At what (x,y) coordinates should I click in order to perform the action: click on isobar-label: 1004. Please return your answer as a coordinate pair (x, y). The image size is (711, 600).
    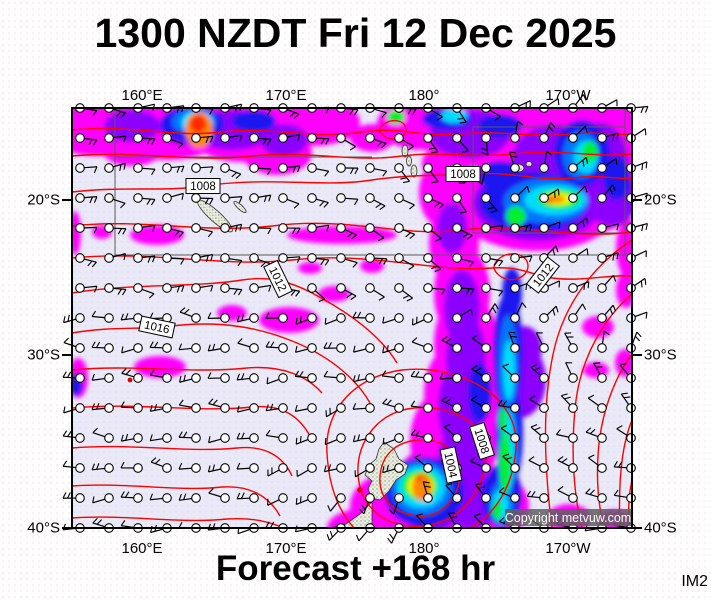
    Looking at the image, I should click on (451, 465).